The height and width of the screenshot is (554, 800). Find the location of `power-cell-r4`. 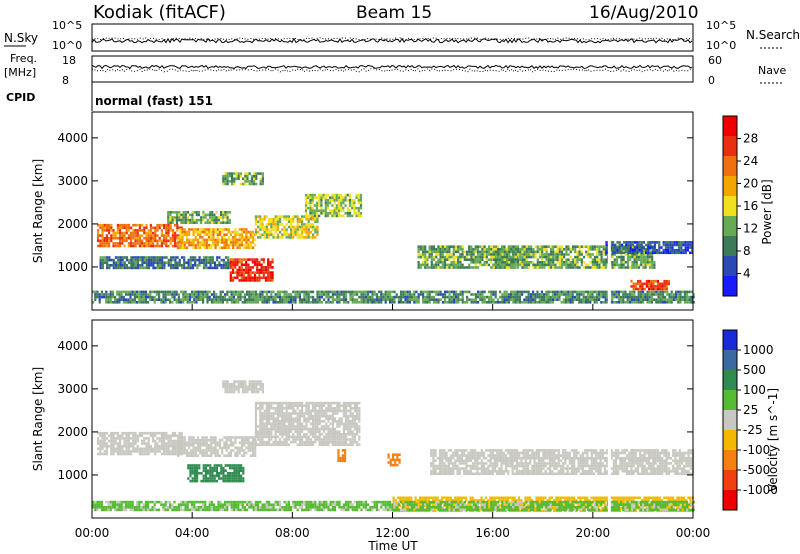

power-cell-r4 is located at coordinates (196, 222).